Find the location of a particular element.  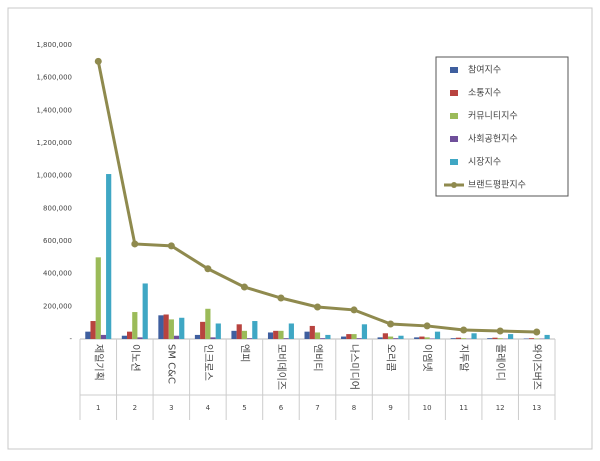

y-tick-label: 800,000 is located at coordinates (57, 208).